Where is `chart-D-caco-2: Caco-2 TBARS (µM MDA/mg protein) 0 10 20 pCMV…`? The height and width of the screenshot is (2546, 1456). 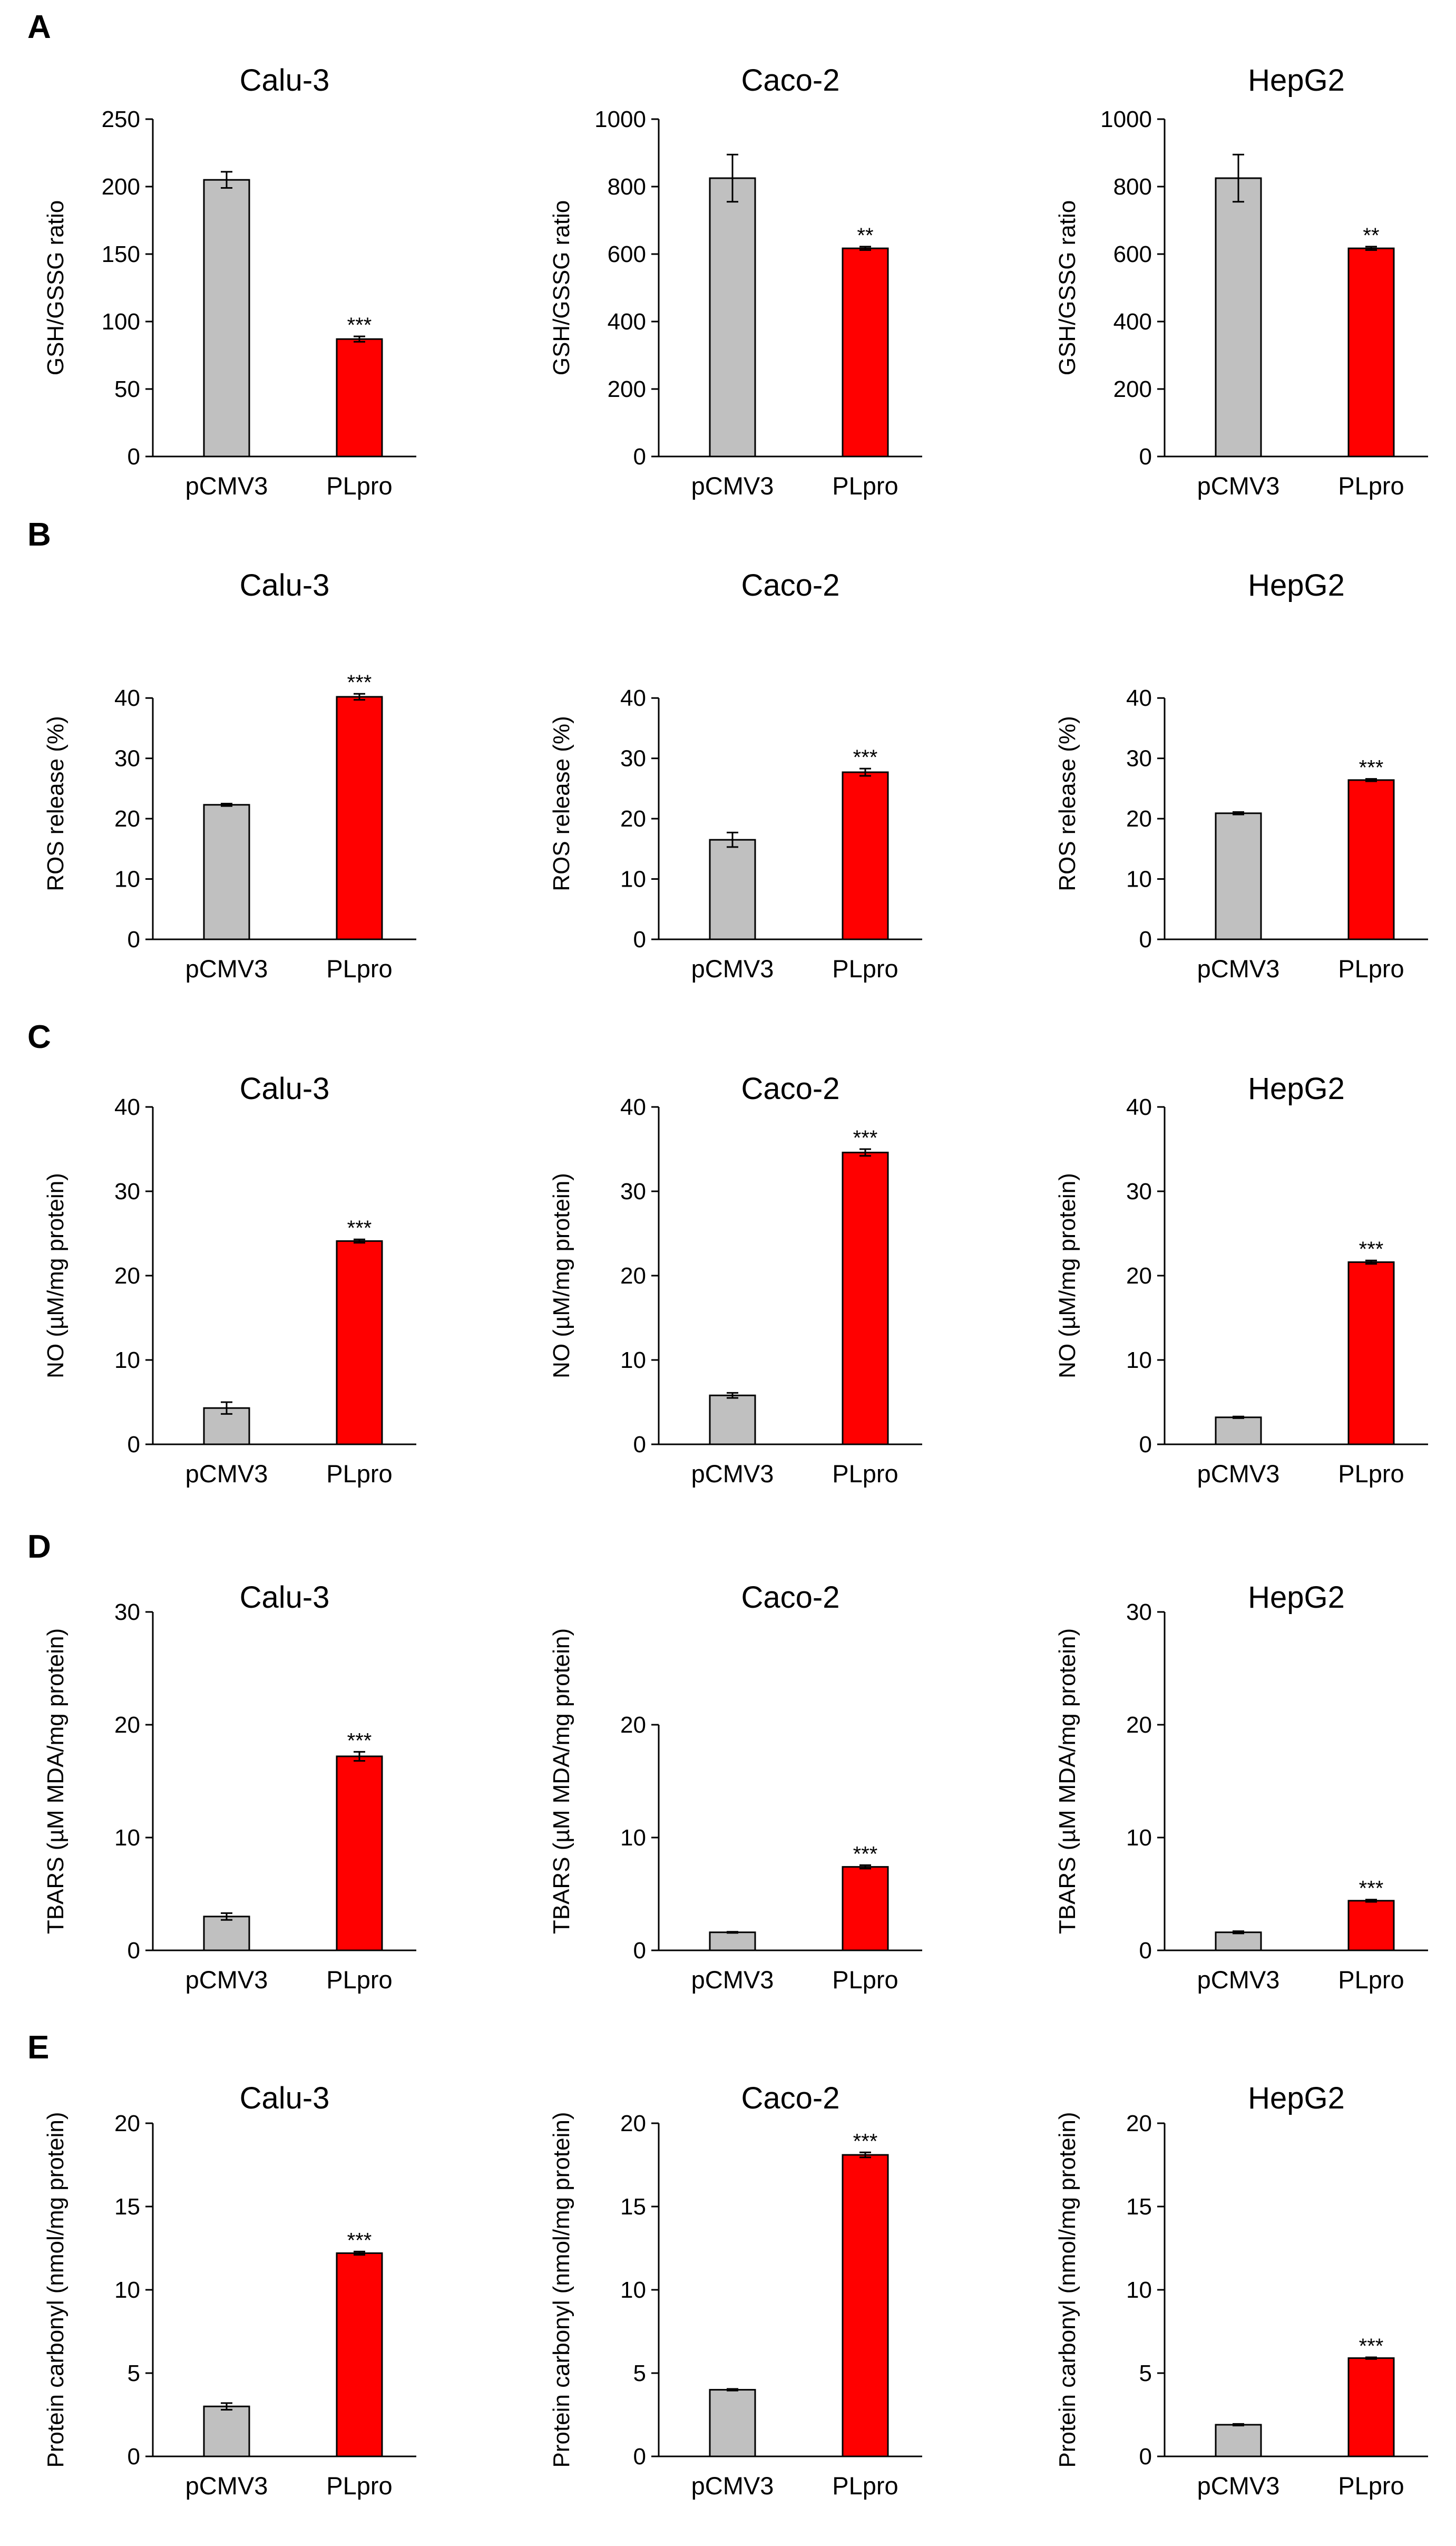 chart-D-caco-2: Caco-2 TBARS (µM MDA/mg protein) 0 10 20 pCMV… is located at coordinates (735, 1787).